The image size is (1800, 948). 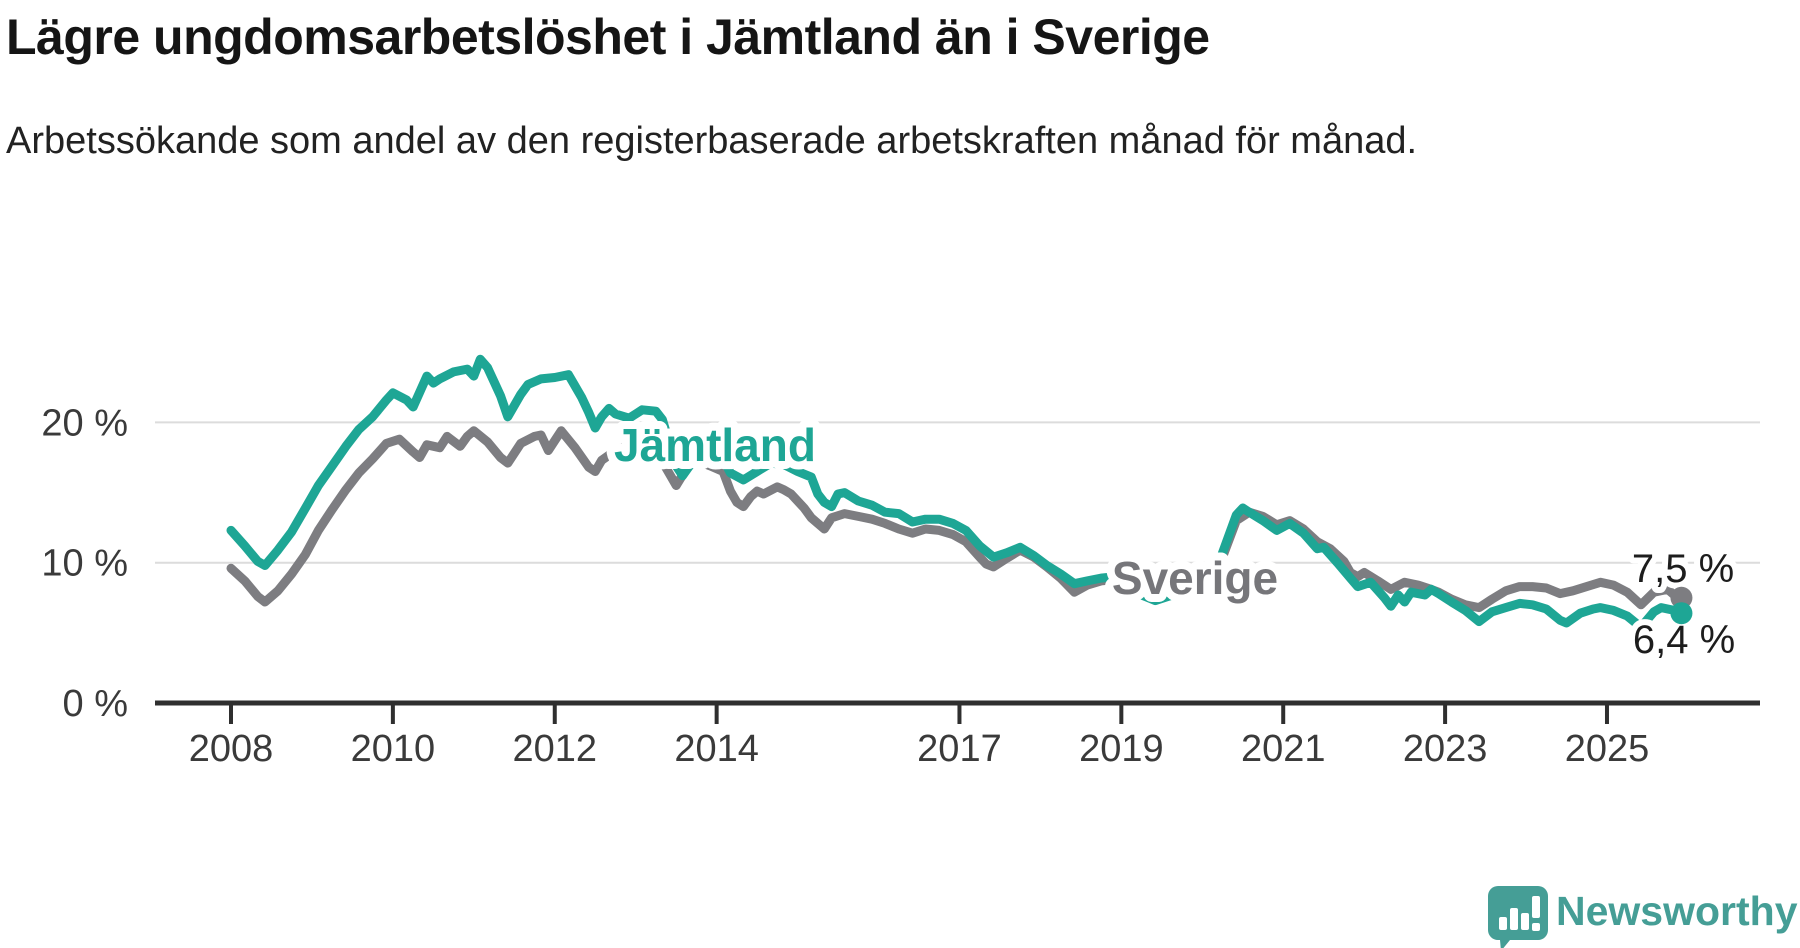 What do you see at coordinates (231, 749) in the screenshot?
I see `x-tick-label: 2008` at bounding box center [231, 749].